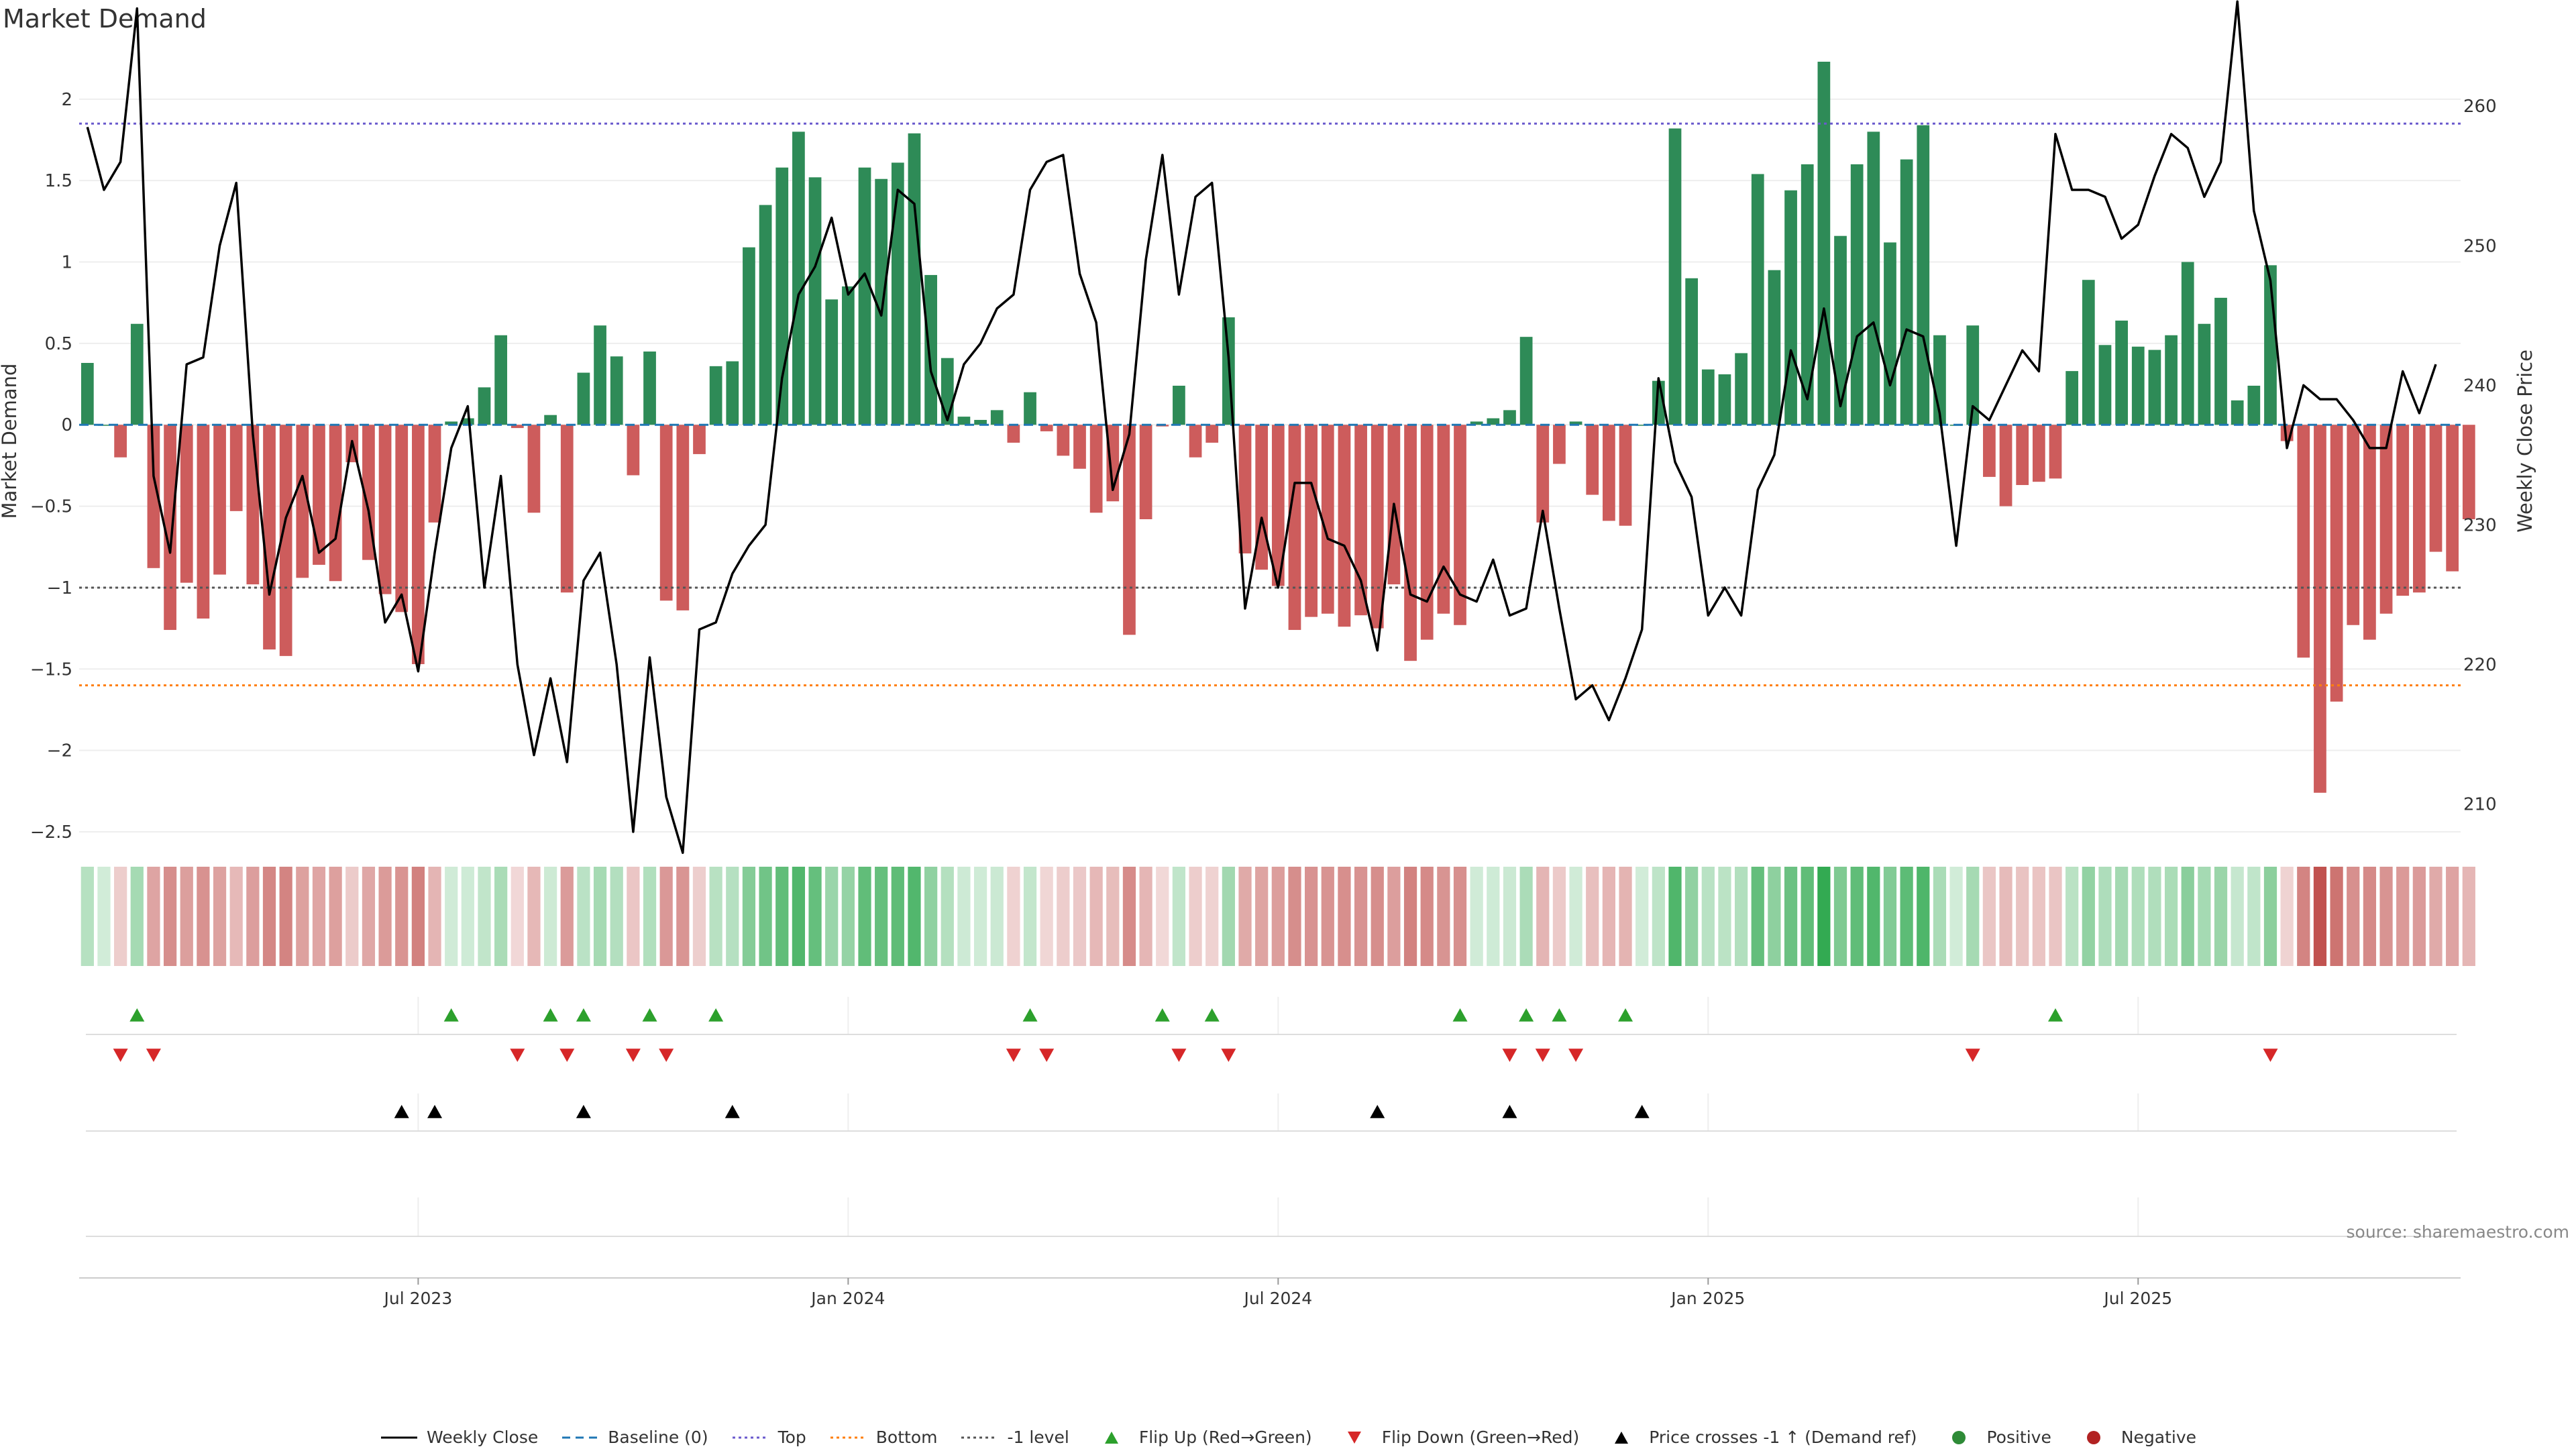 The image size is (2576, 1449). What do you see at coordinates (1225, 1437) in the screenshot?
I see `legend-label: Flip Up (Red→Green)` at bounding box center [1225, 1437].